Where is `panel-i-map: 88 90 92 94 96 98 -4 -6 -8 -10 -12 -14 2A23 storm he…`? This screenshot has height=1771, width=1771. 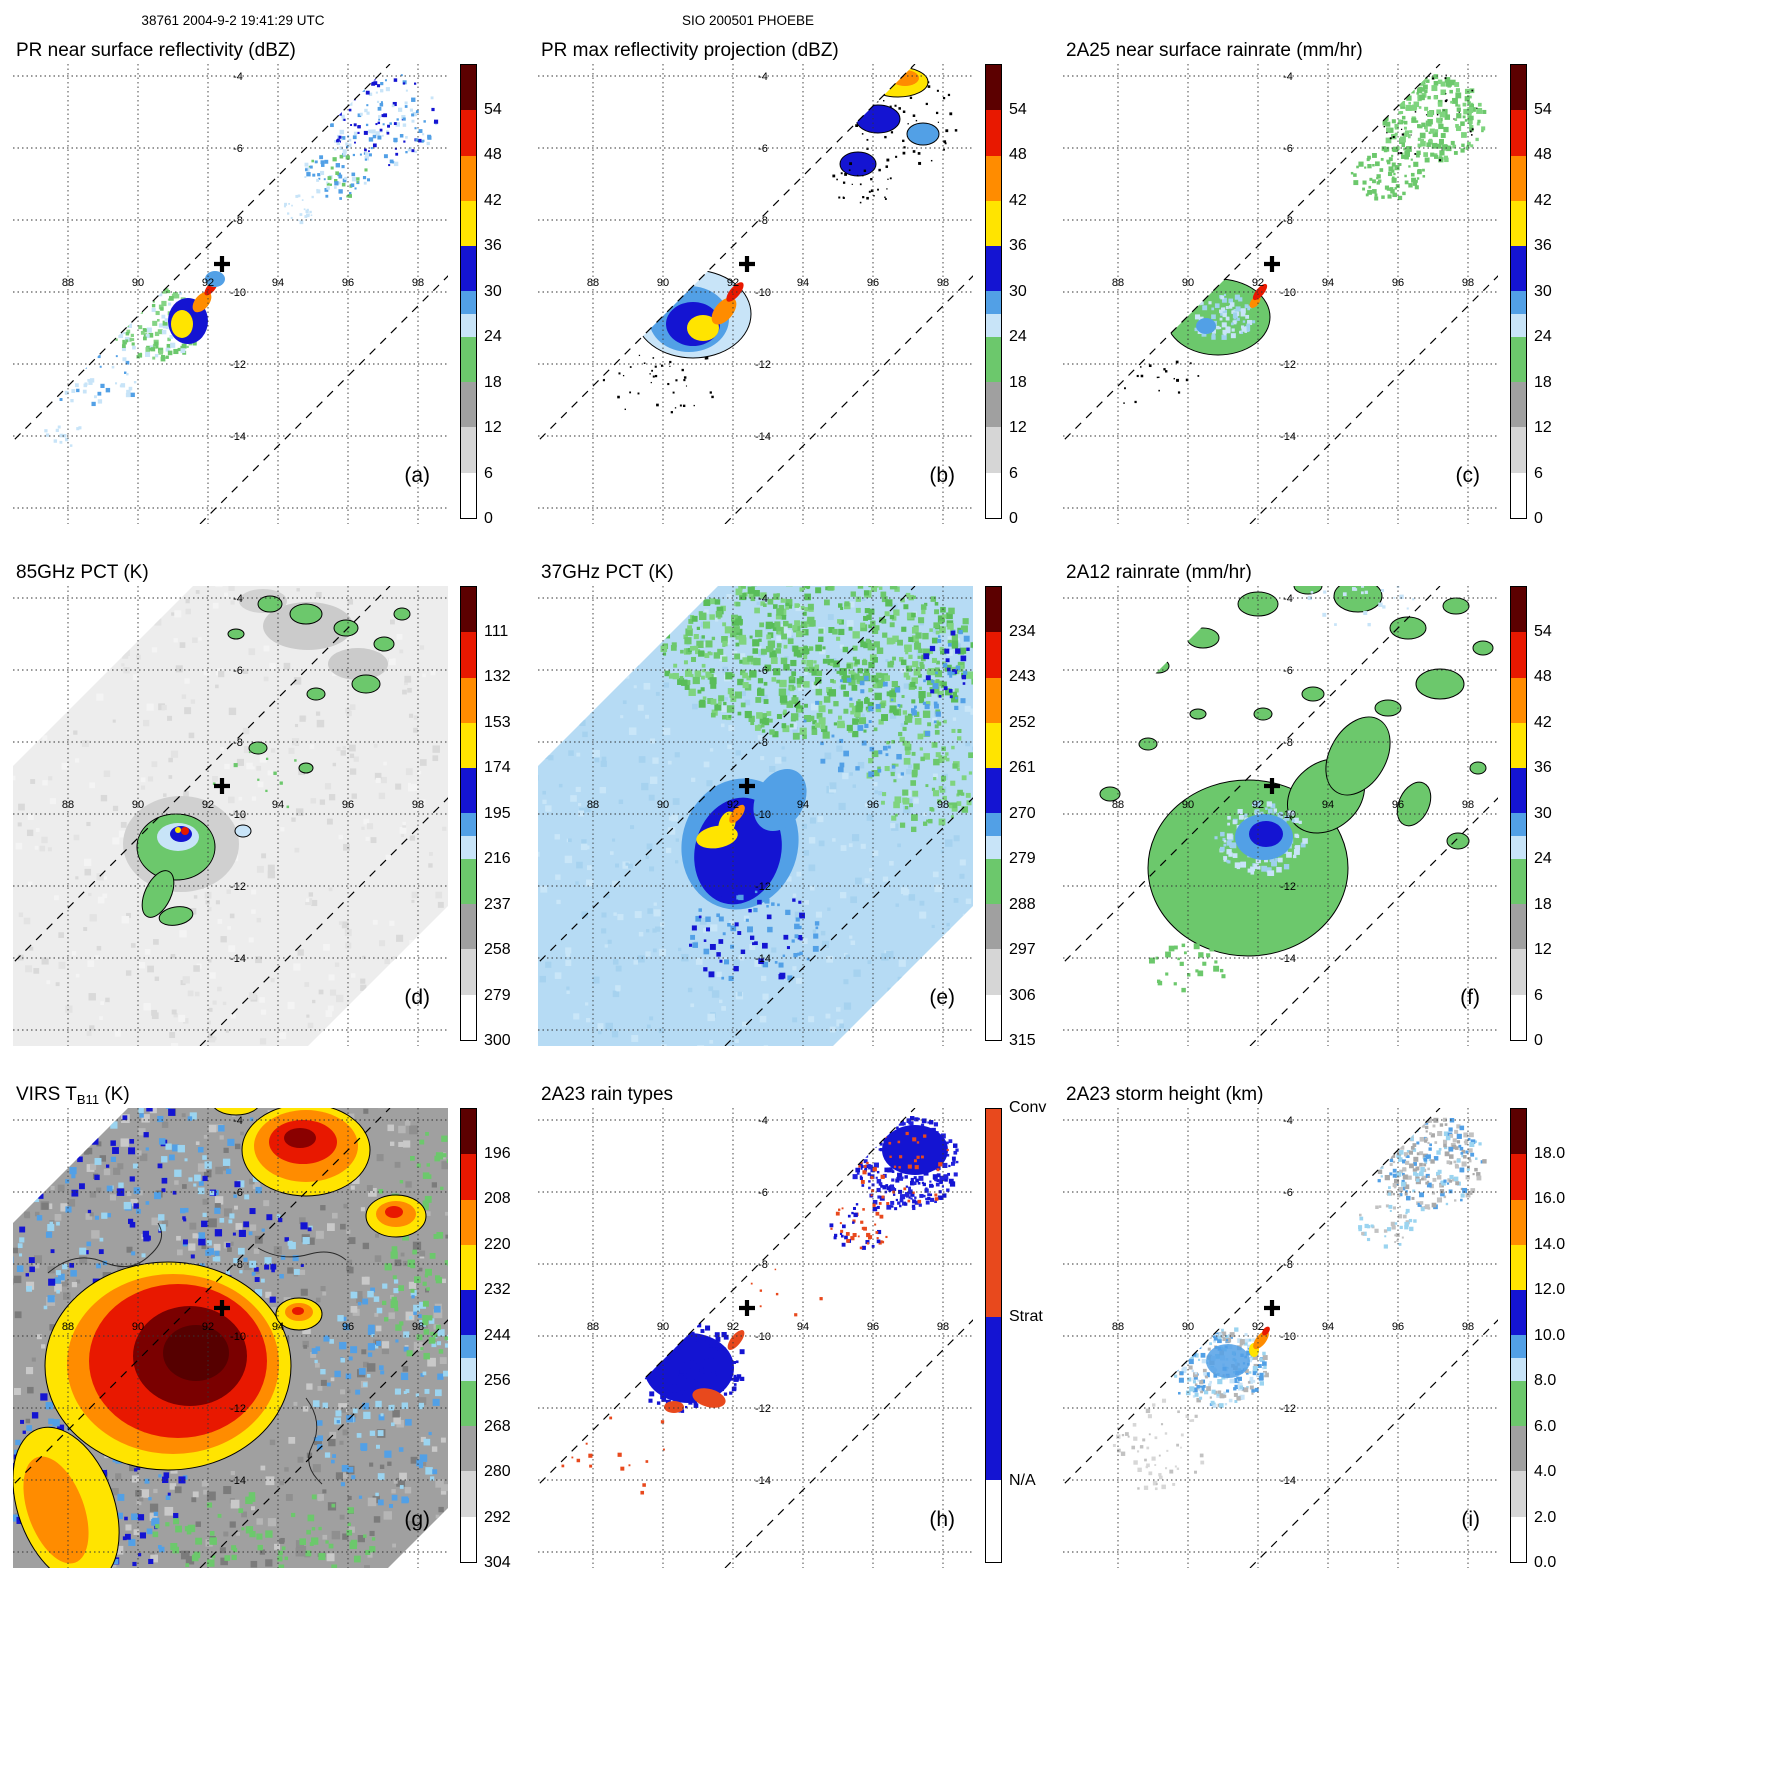 panel-i-map: 88 90 92 94 96 98 -4 -6 -8 -10 -12 -14 2A23 storm he… is located at coordinates (1280, 1326).